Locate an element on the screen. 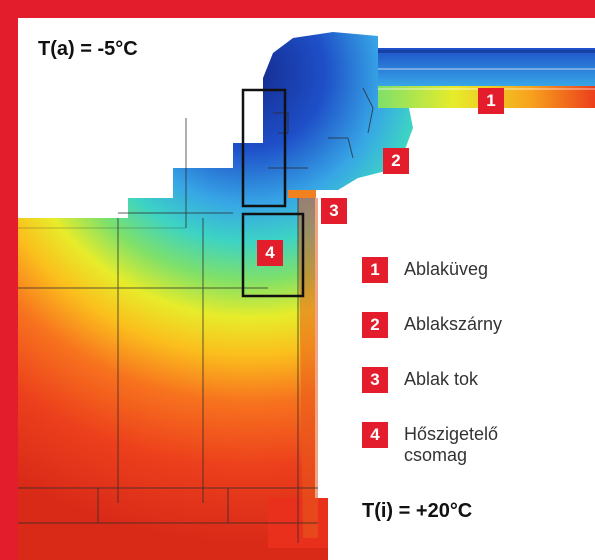 The width and height of the screenshot is (595, 560). legend-item-sash: 2 Ablakszárny is located at coordinates (458, 325).